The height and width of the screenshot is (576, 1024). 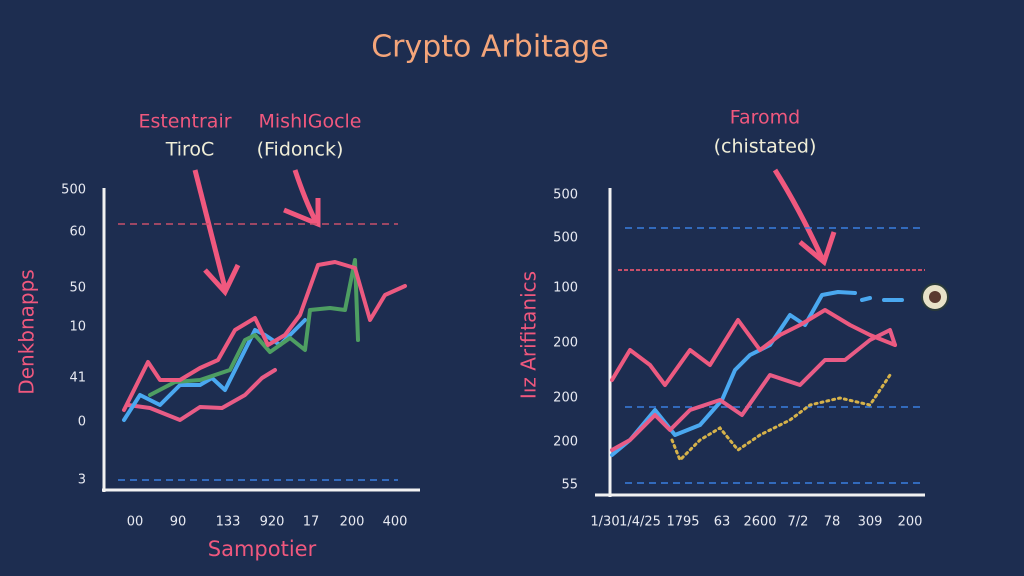 What do you see at coordinates (272, 522) in the screenshot?
I see `x-tick-label: 920` at bounding box center [272, 522].